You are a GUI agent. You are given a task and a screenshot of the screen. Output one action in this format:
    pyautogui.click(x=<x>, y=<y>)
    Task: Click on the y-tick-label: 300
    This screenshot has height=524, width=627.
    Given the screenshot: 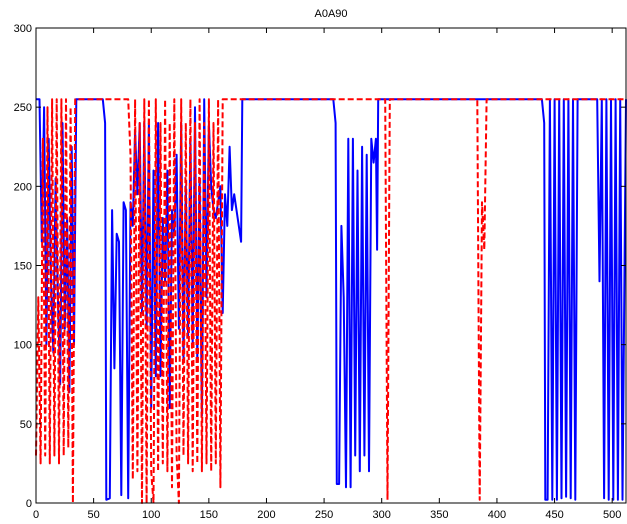 What is the action you would take?
    pyautogui.click(x=23, y=29)
    